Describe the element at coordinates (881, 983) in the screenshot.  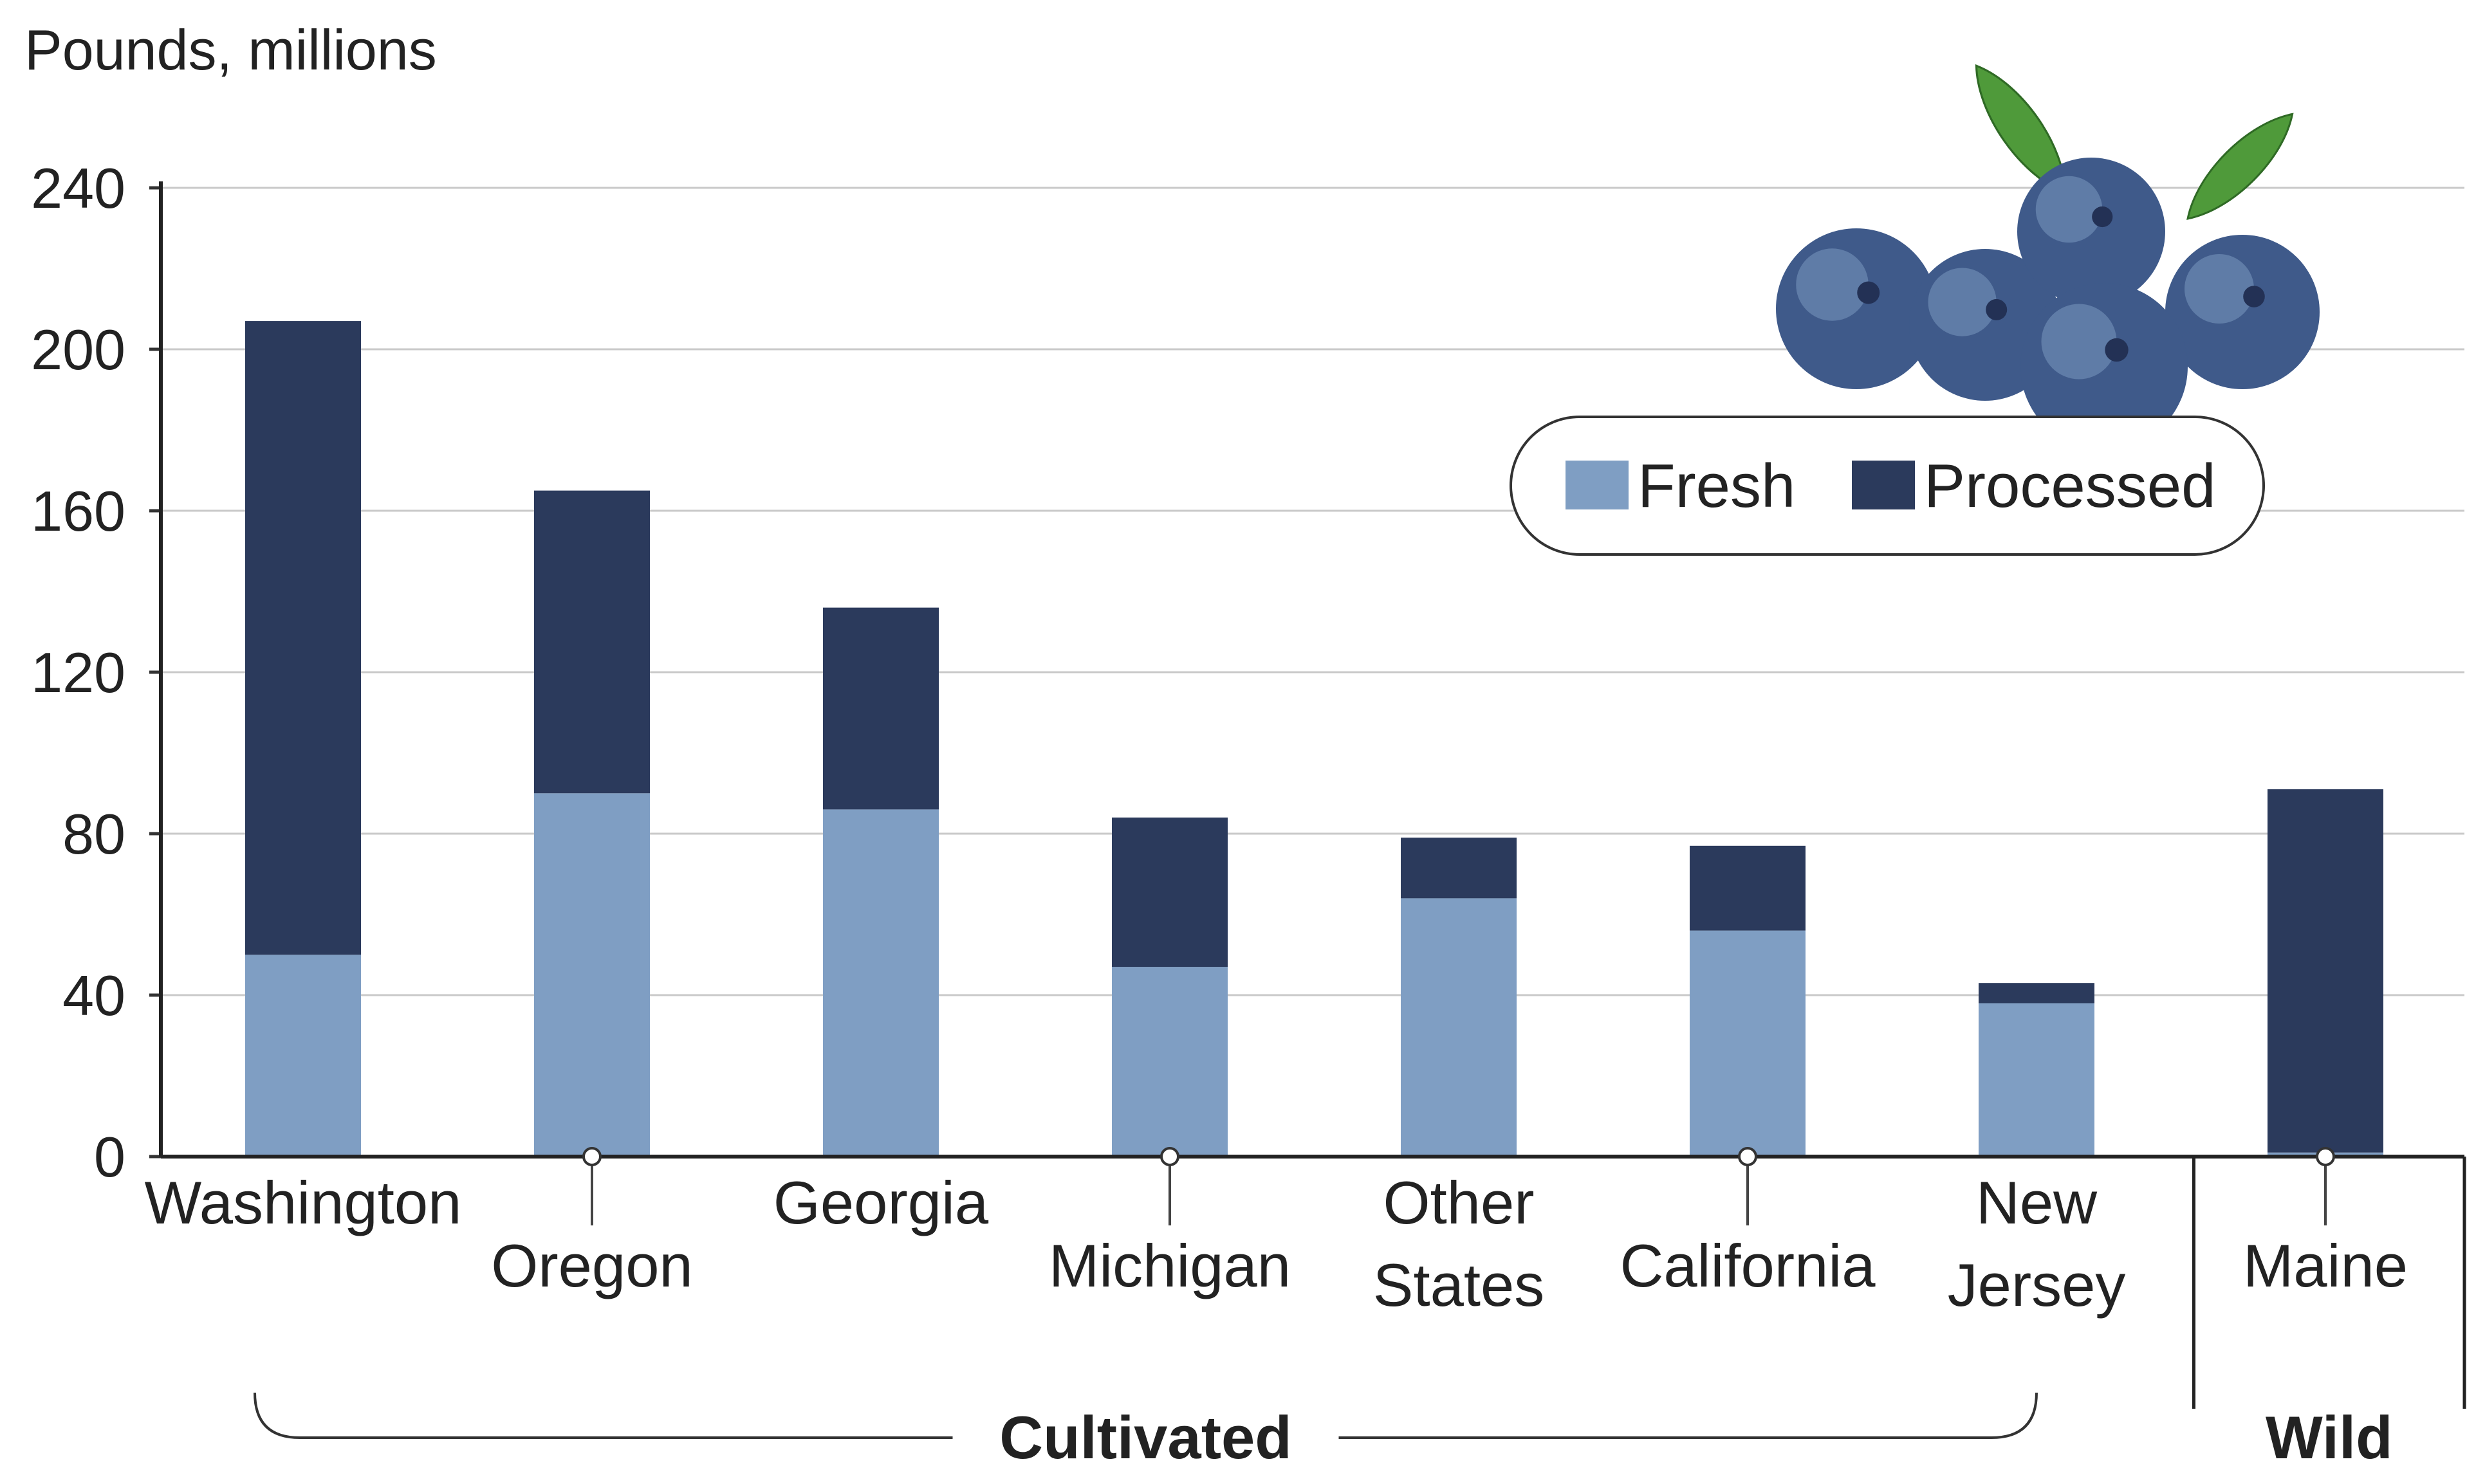
I see `bar-fresh-georgia` at that location.